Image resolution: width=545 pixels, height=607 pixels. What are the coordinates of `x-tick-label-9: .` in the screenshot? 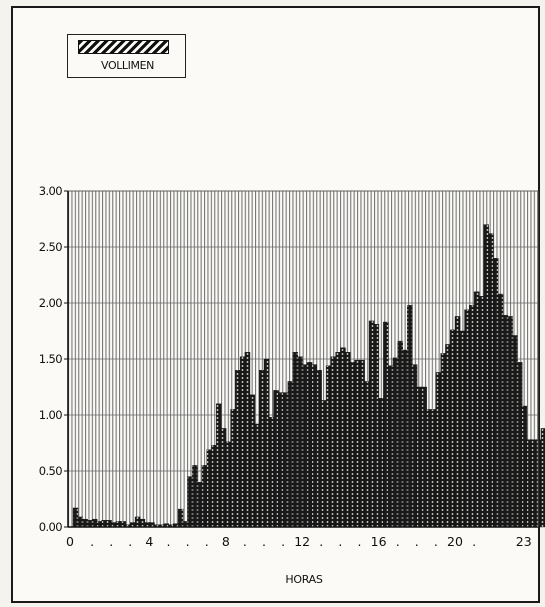 It's located at (245, 541).